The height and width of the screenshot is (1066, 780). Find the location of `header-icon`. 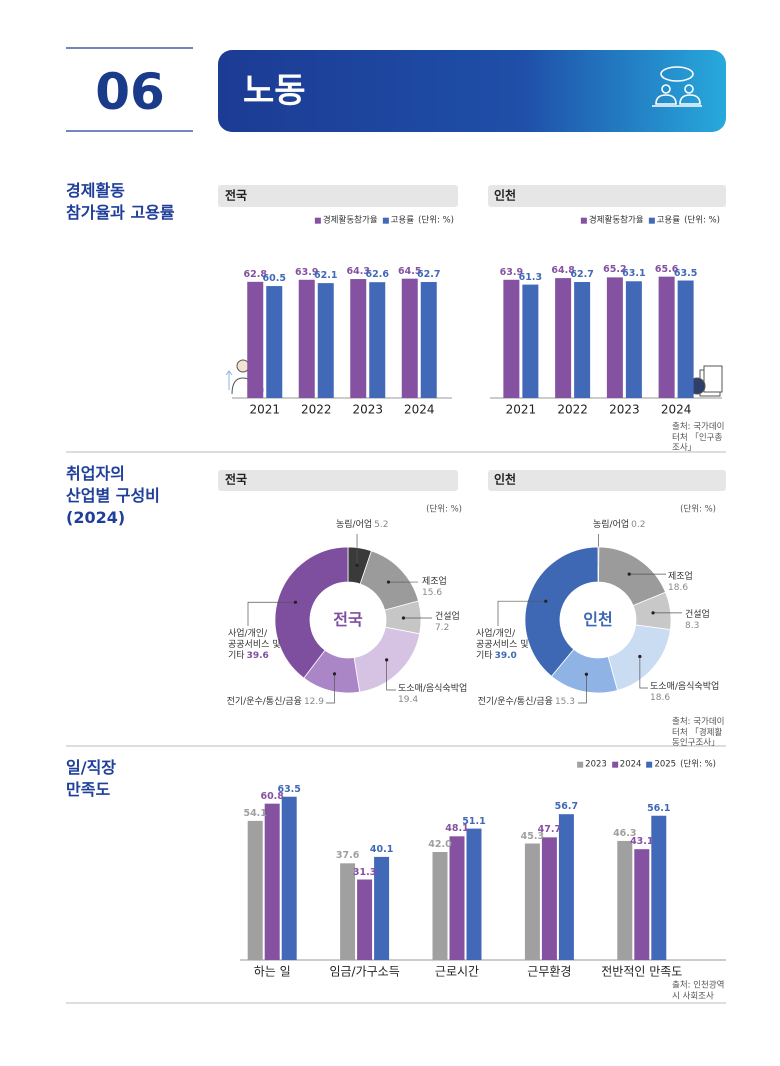

header-icon is located at coordinates (677, 86).